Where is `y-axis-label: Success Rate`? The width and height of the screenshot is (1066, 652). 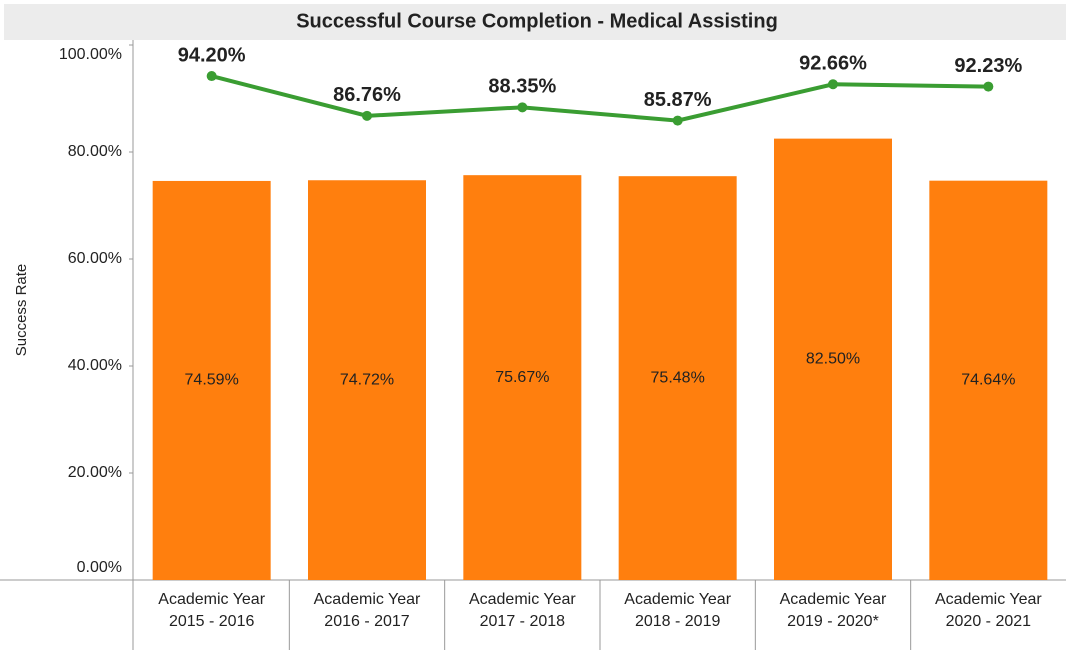 y-axis-label: Success Rate is located at coordinates (21, 310).